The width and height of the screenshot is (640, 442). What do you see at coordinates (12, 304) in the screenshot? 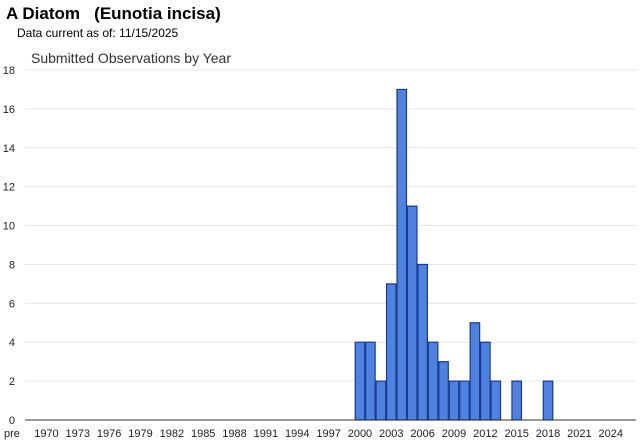
I see `y-tick-label-6: 6` at bounding box center [12, 304].